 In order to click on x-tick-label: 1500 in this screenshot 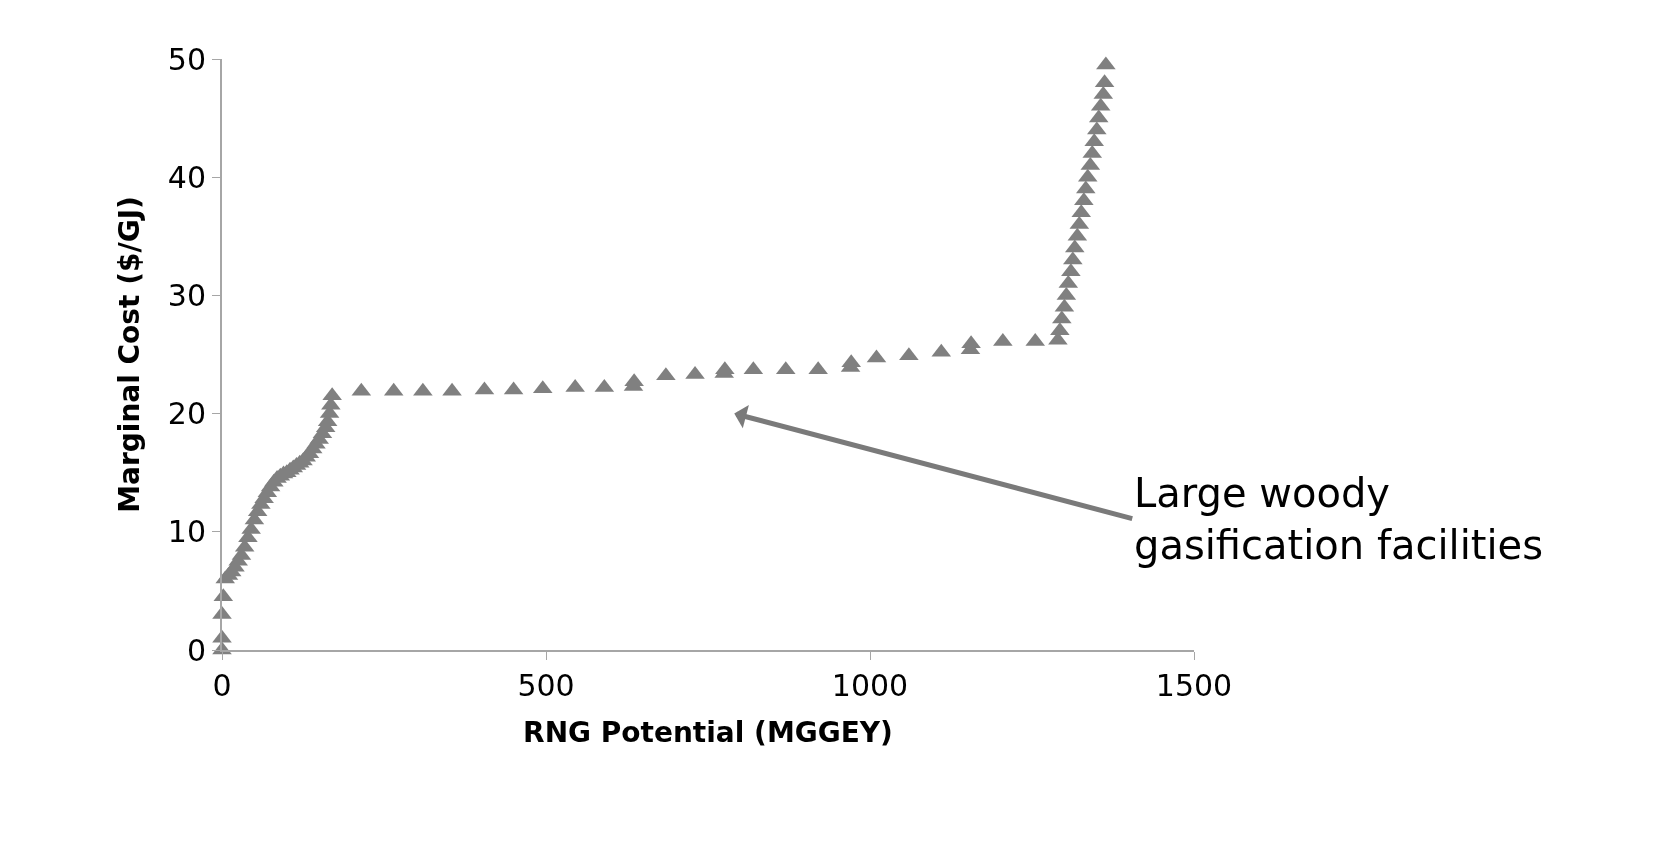, I will do `click(1194, 685)`.